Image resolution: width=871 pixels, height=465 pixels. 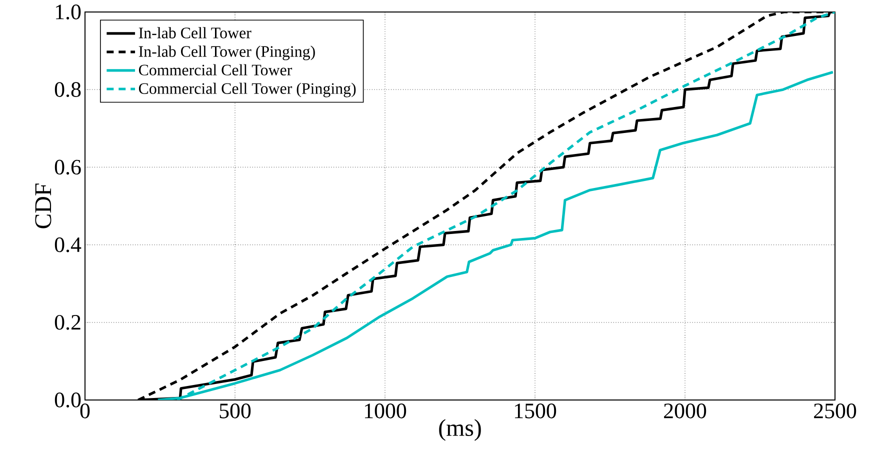 I want to click on x-tick-label: 1500, so click(x=535, y=411).